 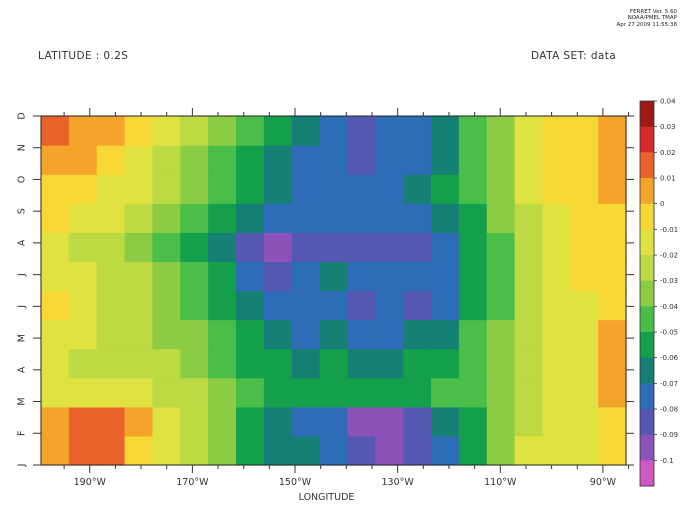 What do you see at coordinates (669, 358) in the screenshot?
I see `colorbar-label: -0.06` at bounding box center [669, 358].